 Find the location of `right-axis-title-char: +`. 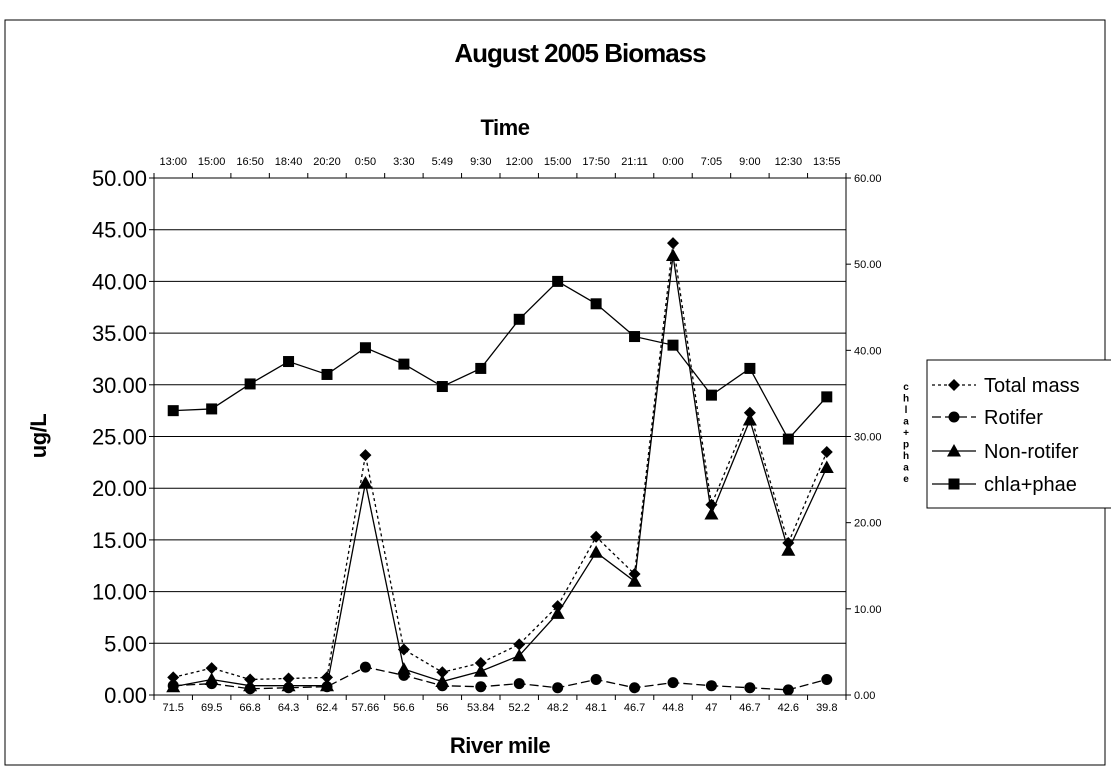

right-axis-title-char: + is located at coordinates (906, 433).